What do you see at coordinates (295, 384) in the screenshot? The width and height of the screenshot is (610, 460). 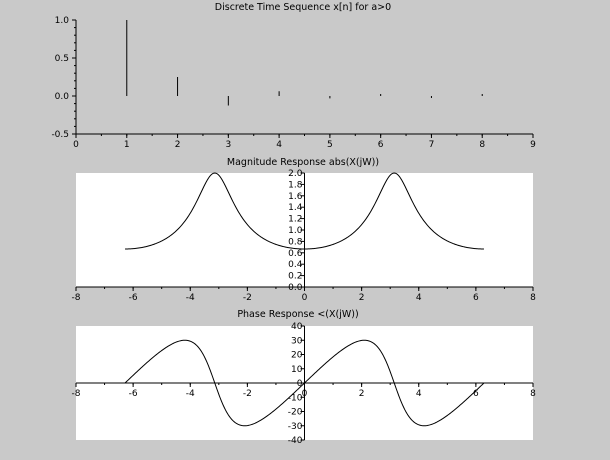 I see `phase-plot-y-tick-labels: 40 30 20 10 0 -10 -20 -30 -40` at bounding box center [295, 384].